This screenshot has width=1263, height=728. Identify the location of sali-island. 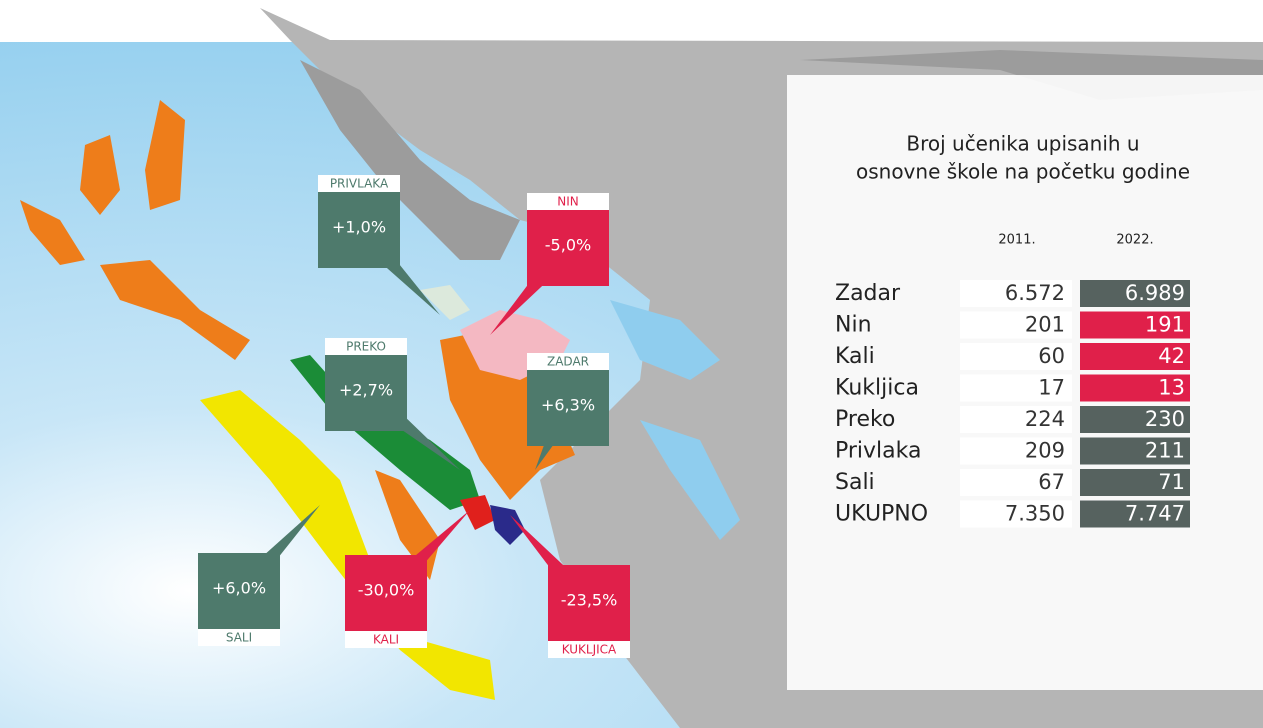
(347, 545).